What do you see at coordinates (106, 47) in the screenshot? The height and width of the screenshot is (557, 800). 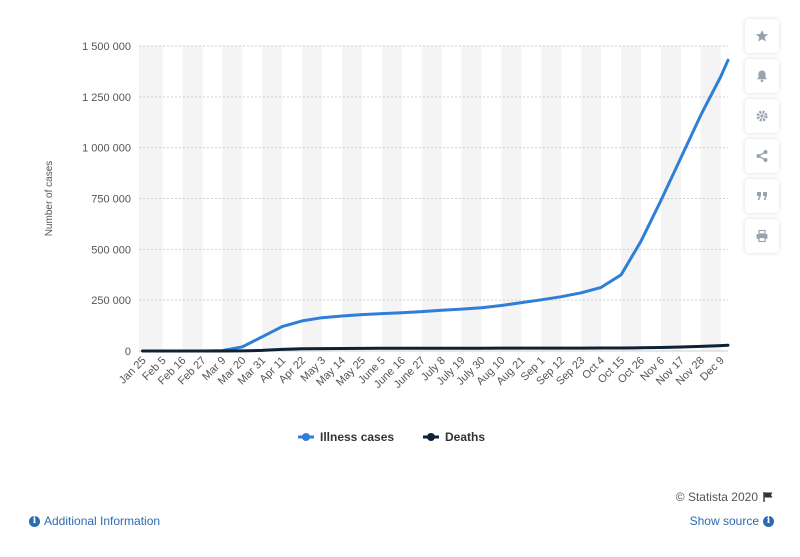 I see `y-tick-label: 1 500 000` at bounding box center [106, 47].